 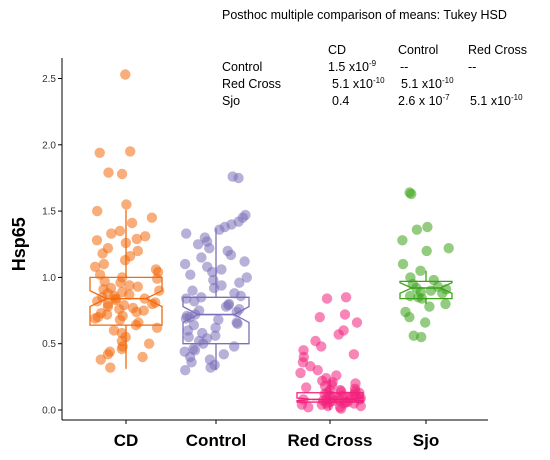 I want to click on y-tick-label: 2.0, so click(x=49, y=145).